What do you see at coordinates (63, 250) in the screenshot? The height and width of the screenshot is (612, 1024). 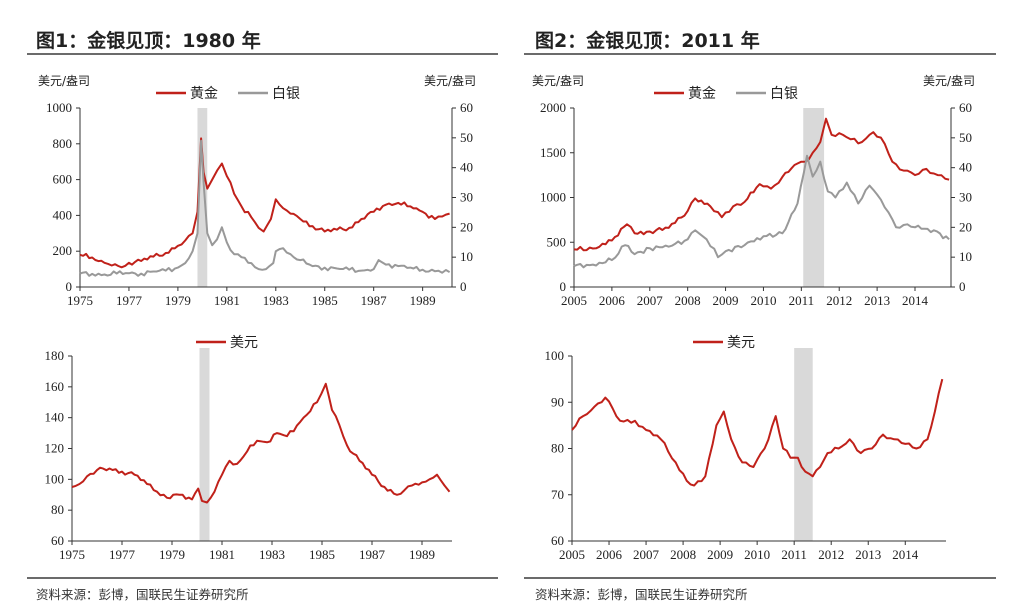 I see `p1-metals-ytick-label: 200` at bounding box center [63, 250].